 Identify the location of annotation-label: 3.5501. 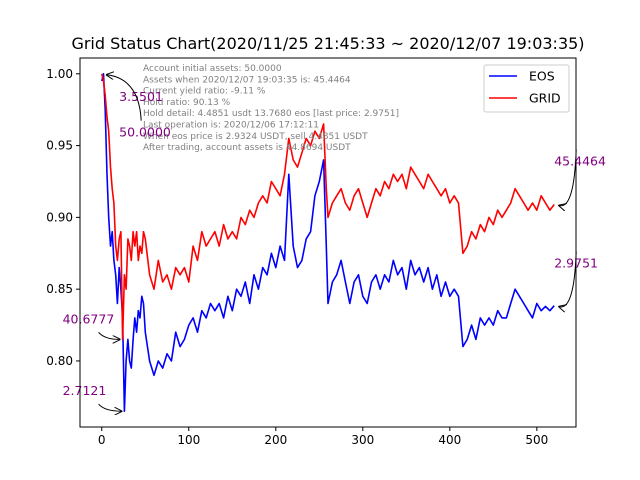
(141, 96).